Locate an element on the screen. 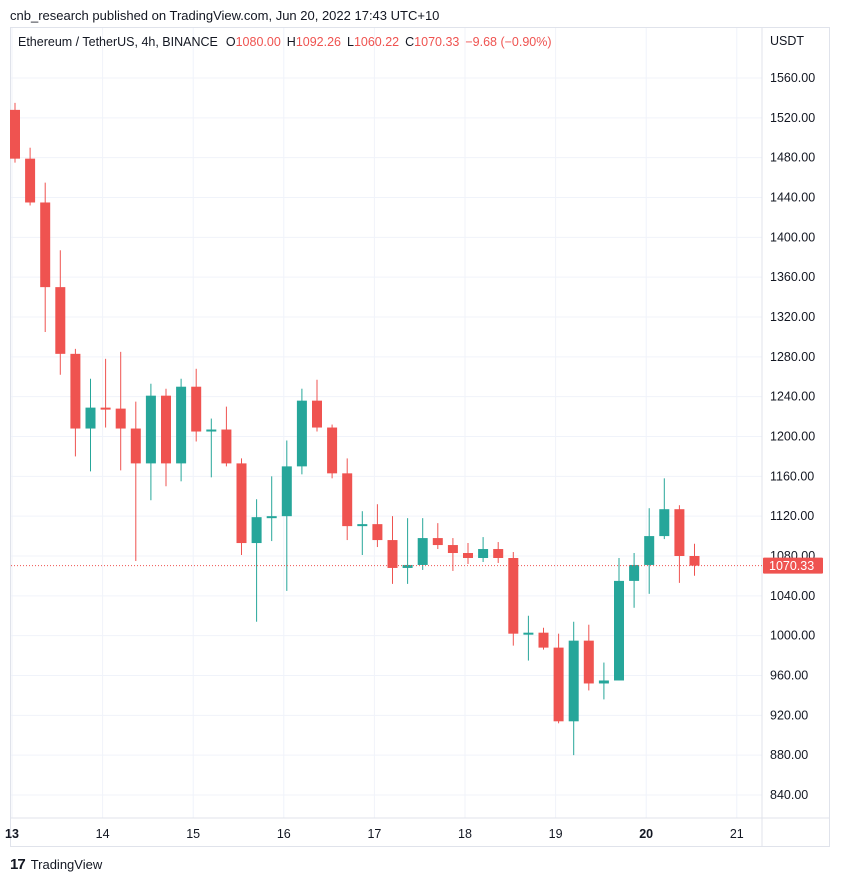  low-label: L is located at coordinates (350, 42).